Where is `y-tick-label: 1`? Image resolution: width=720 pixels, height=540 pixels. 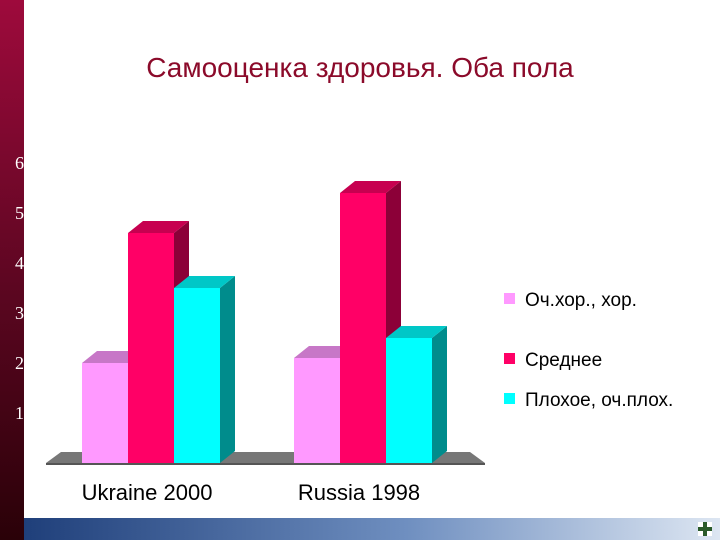
y-tick-label: 1 is located at coordinates (19, 413).